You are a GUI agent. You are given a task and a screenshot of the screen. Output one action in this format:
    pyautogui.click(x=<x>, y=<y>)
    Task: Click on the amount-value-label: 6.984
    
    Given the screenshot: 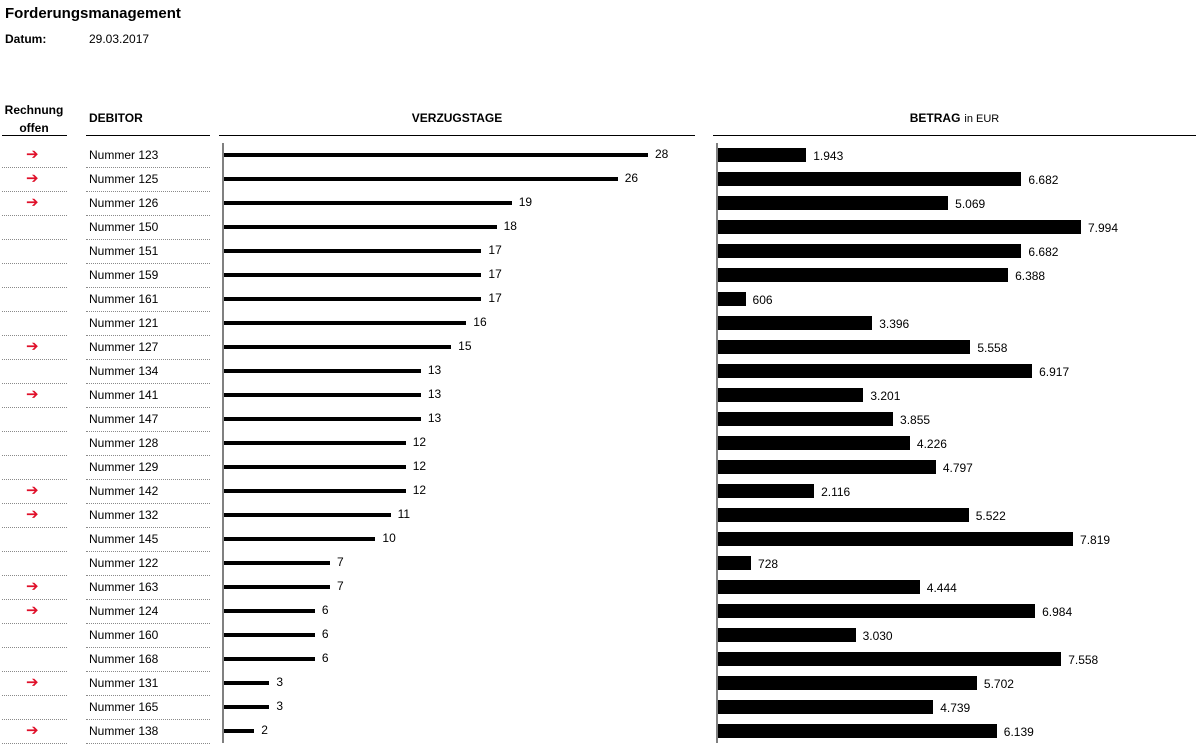 What is the action you would take?
    pyautogui.click(x=1057, y=612)
    